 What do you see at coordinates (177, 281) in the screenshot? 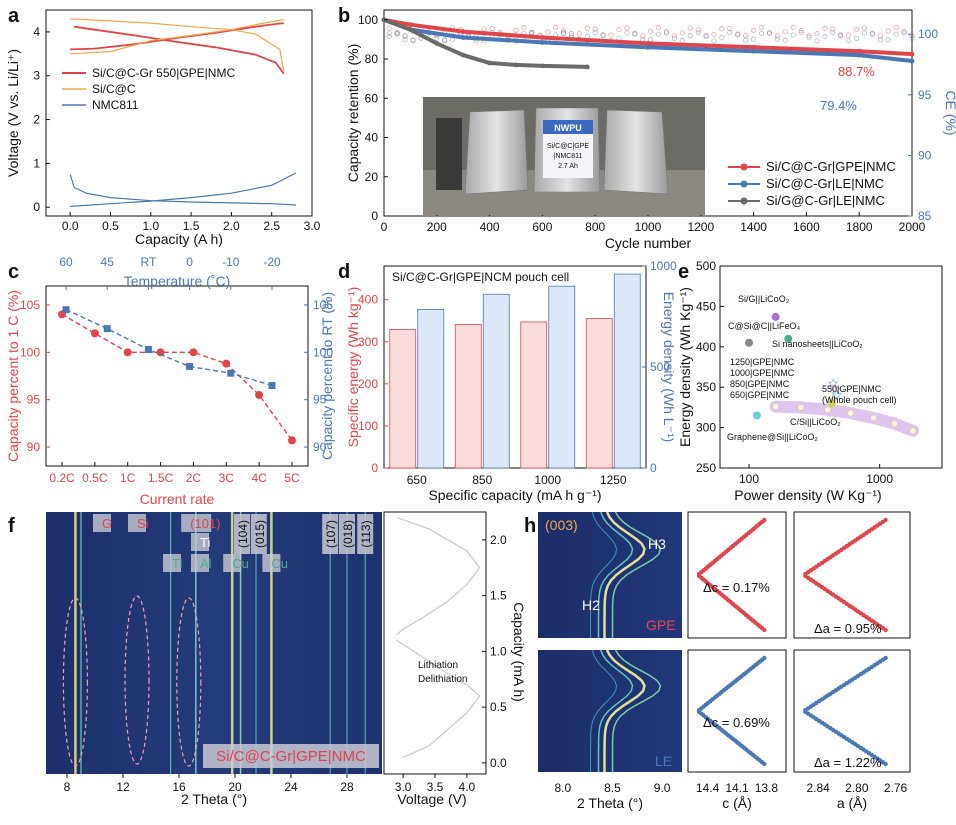
I see `x2-axis-label-c: Temperature (˚C)` at bounding box center [177, 281].